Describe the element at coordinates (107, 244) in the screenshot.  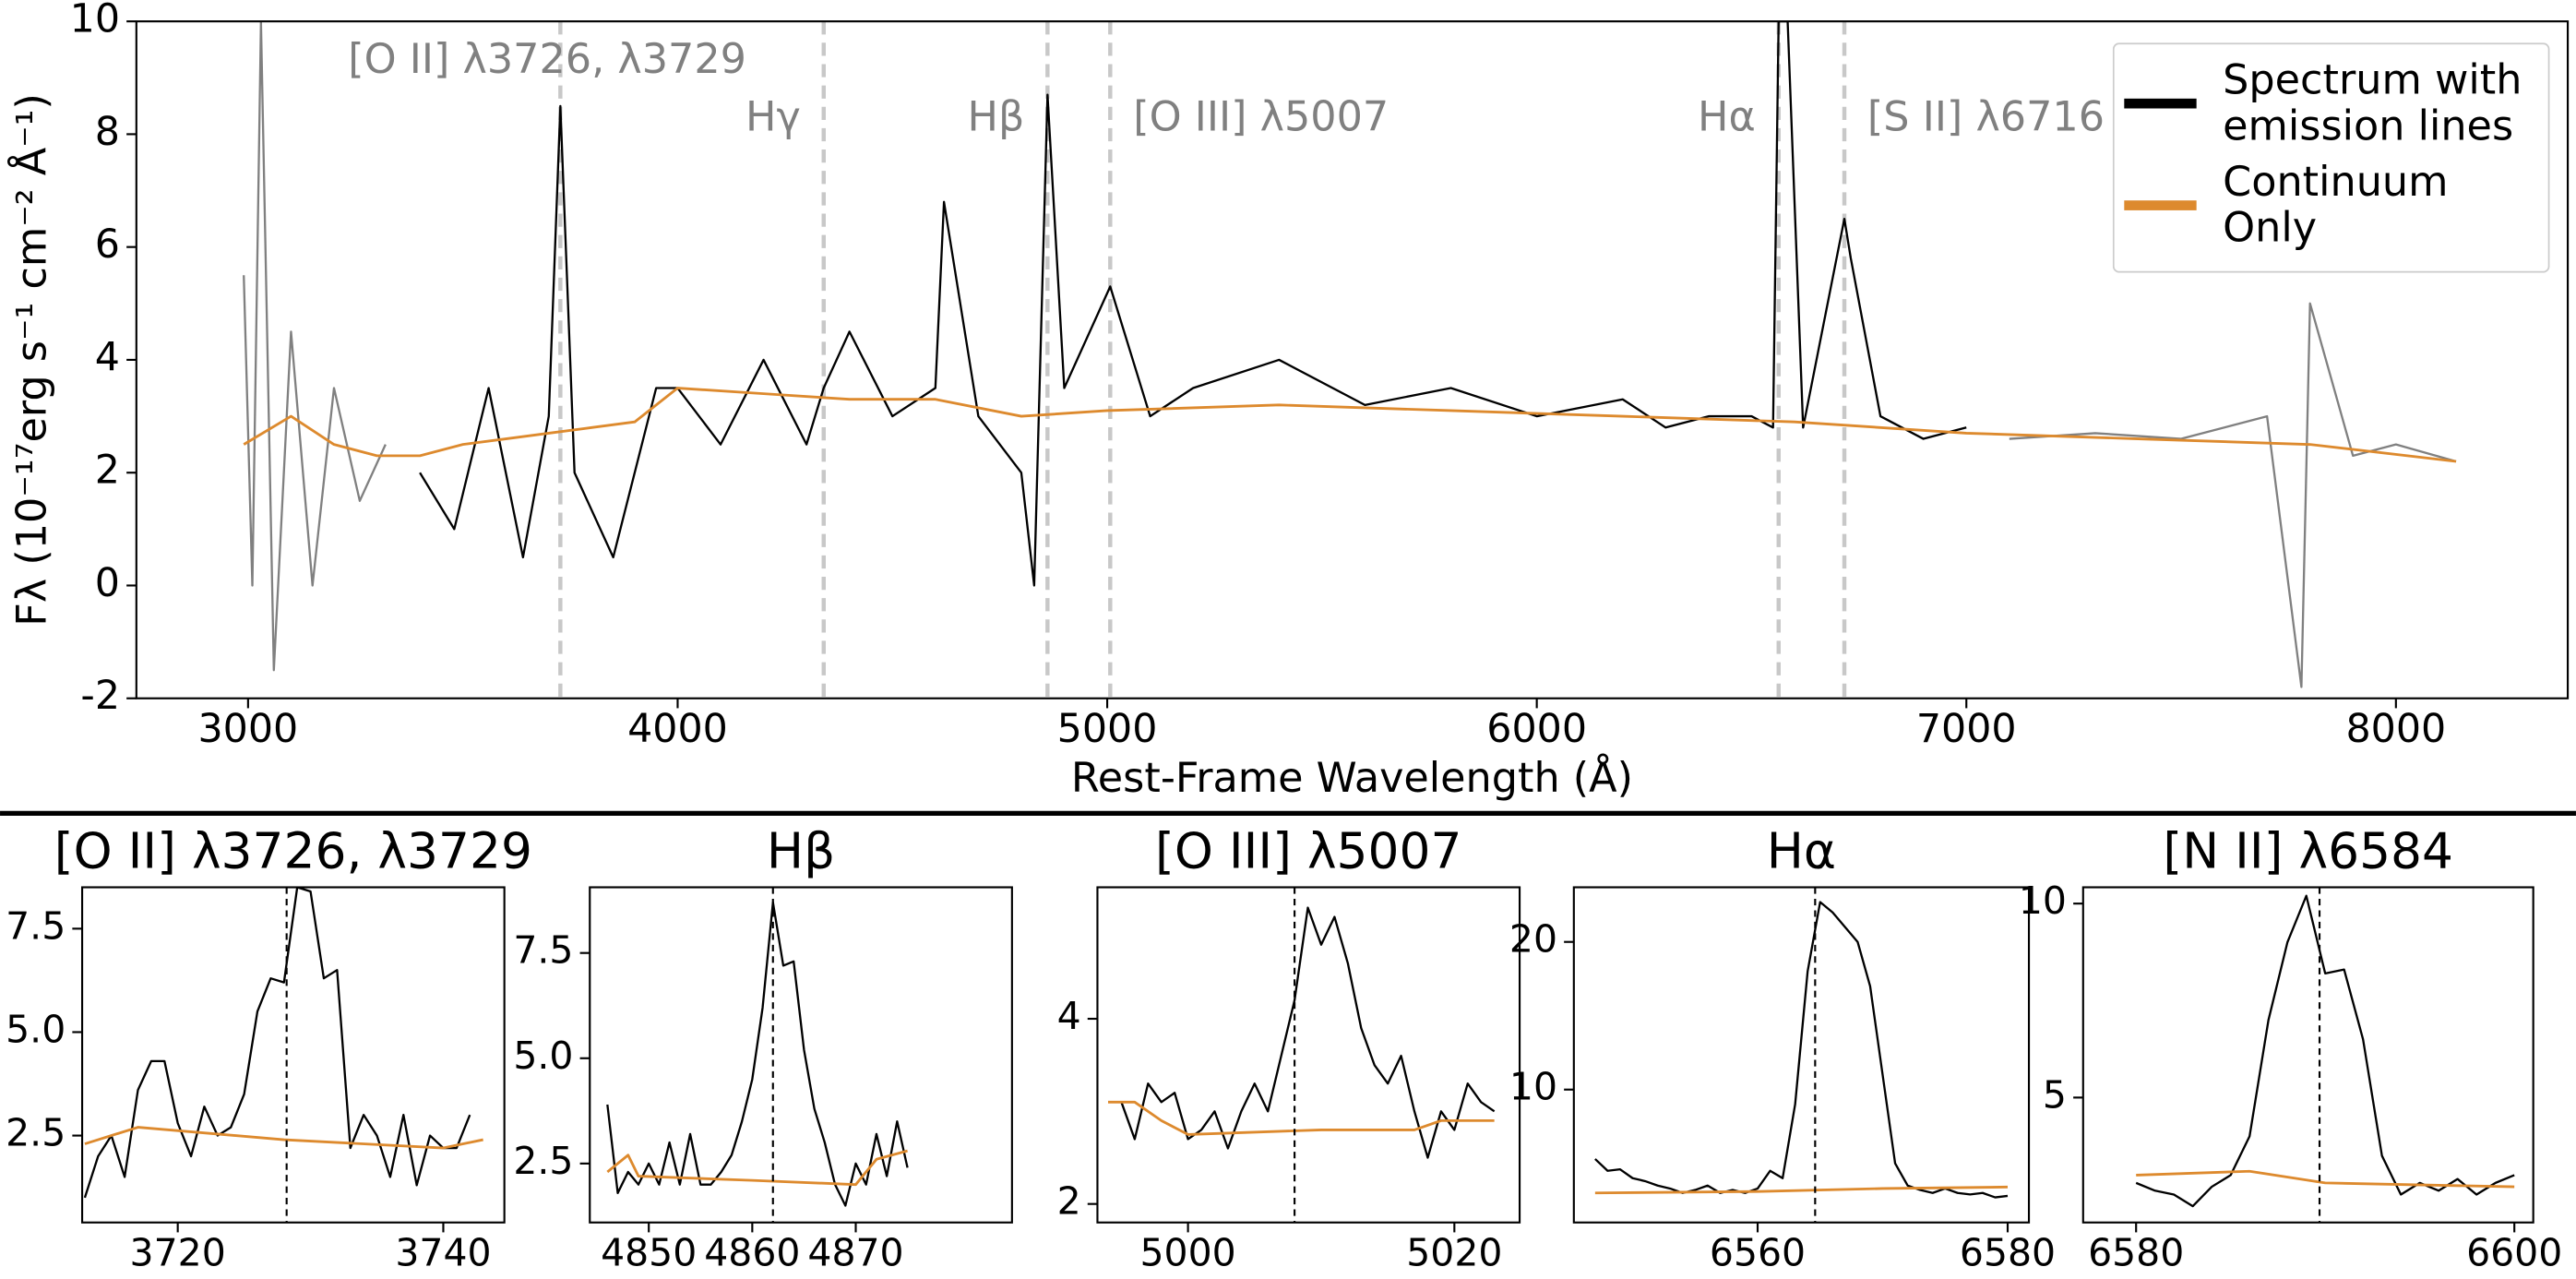
I see `y-tick-label: 6` at that location.